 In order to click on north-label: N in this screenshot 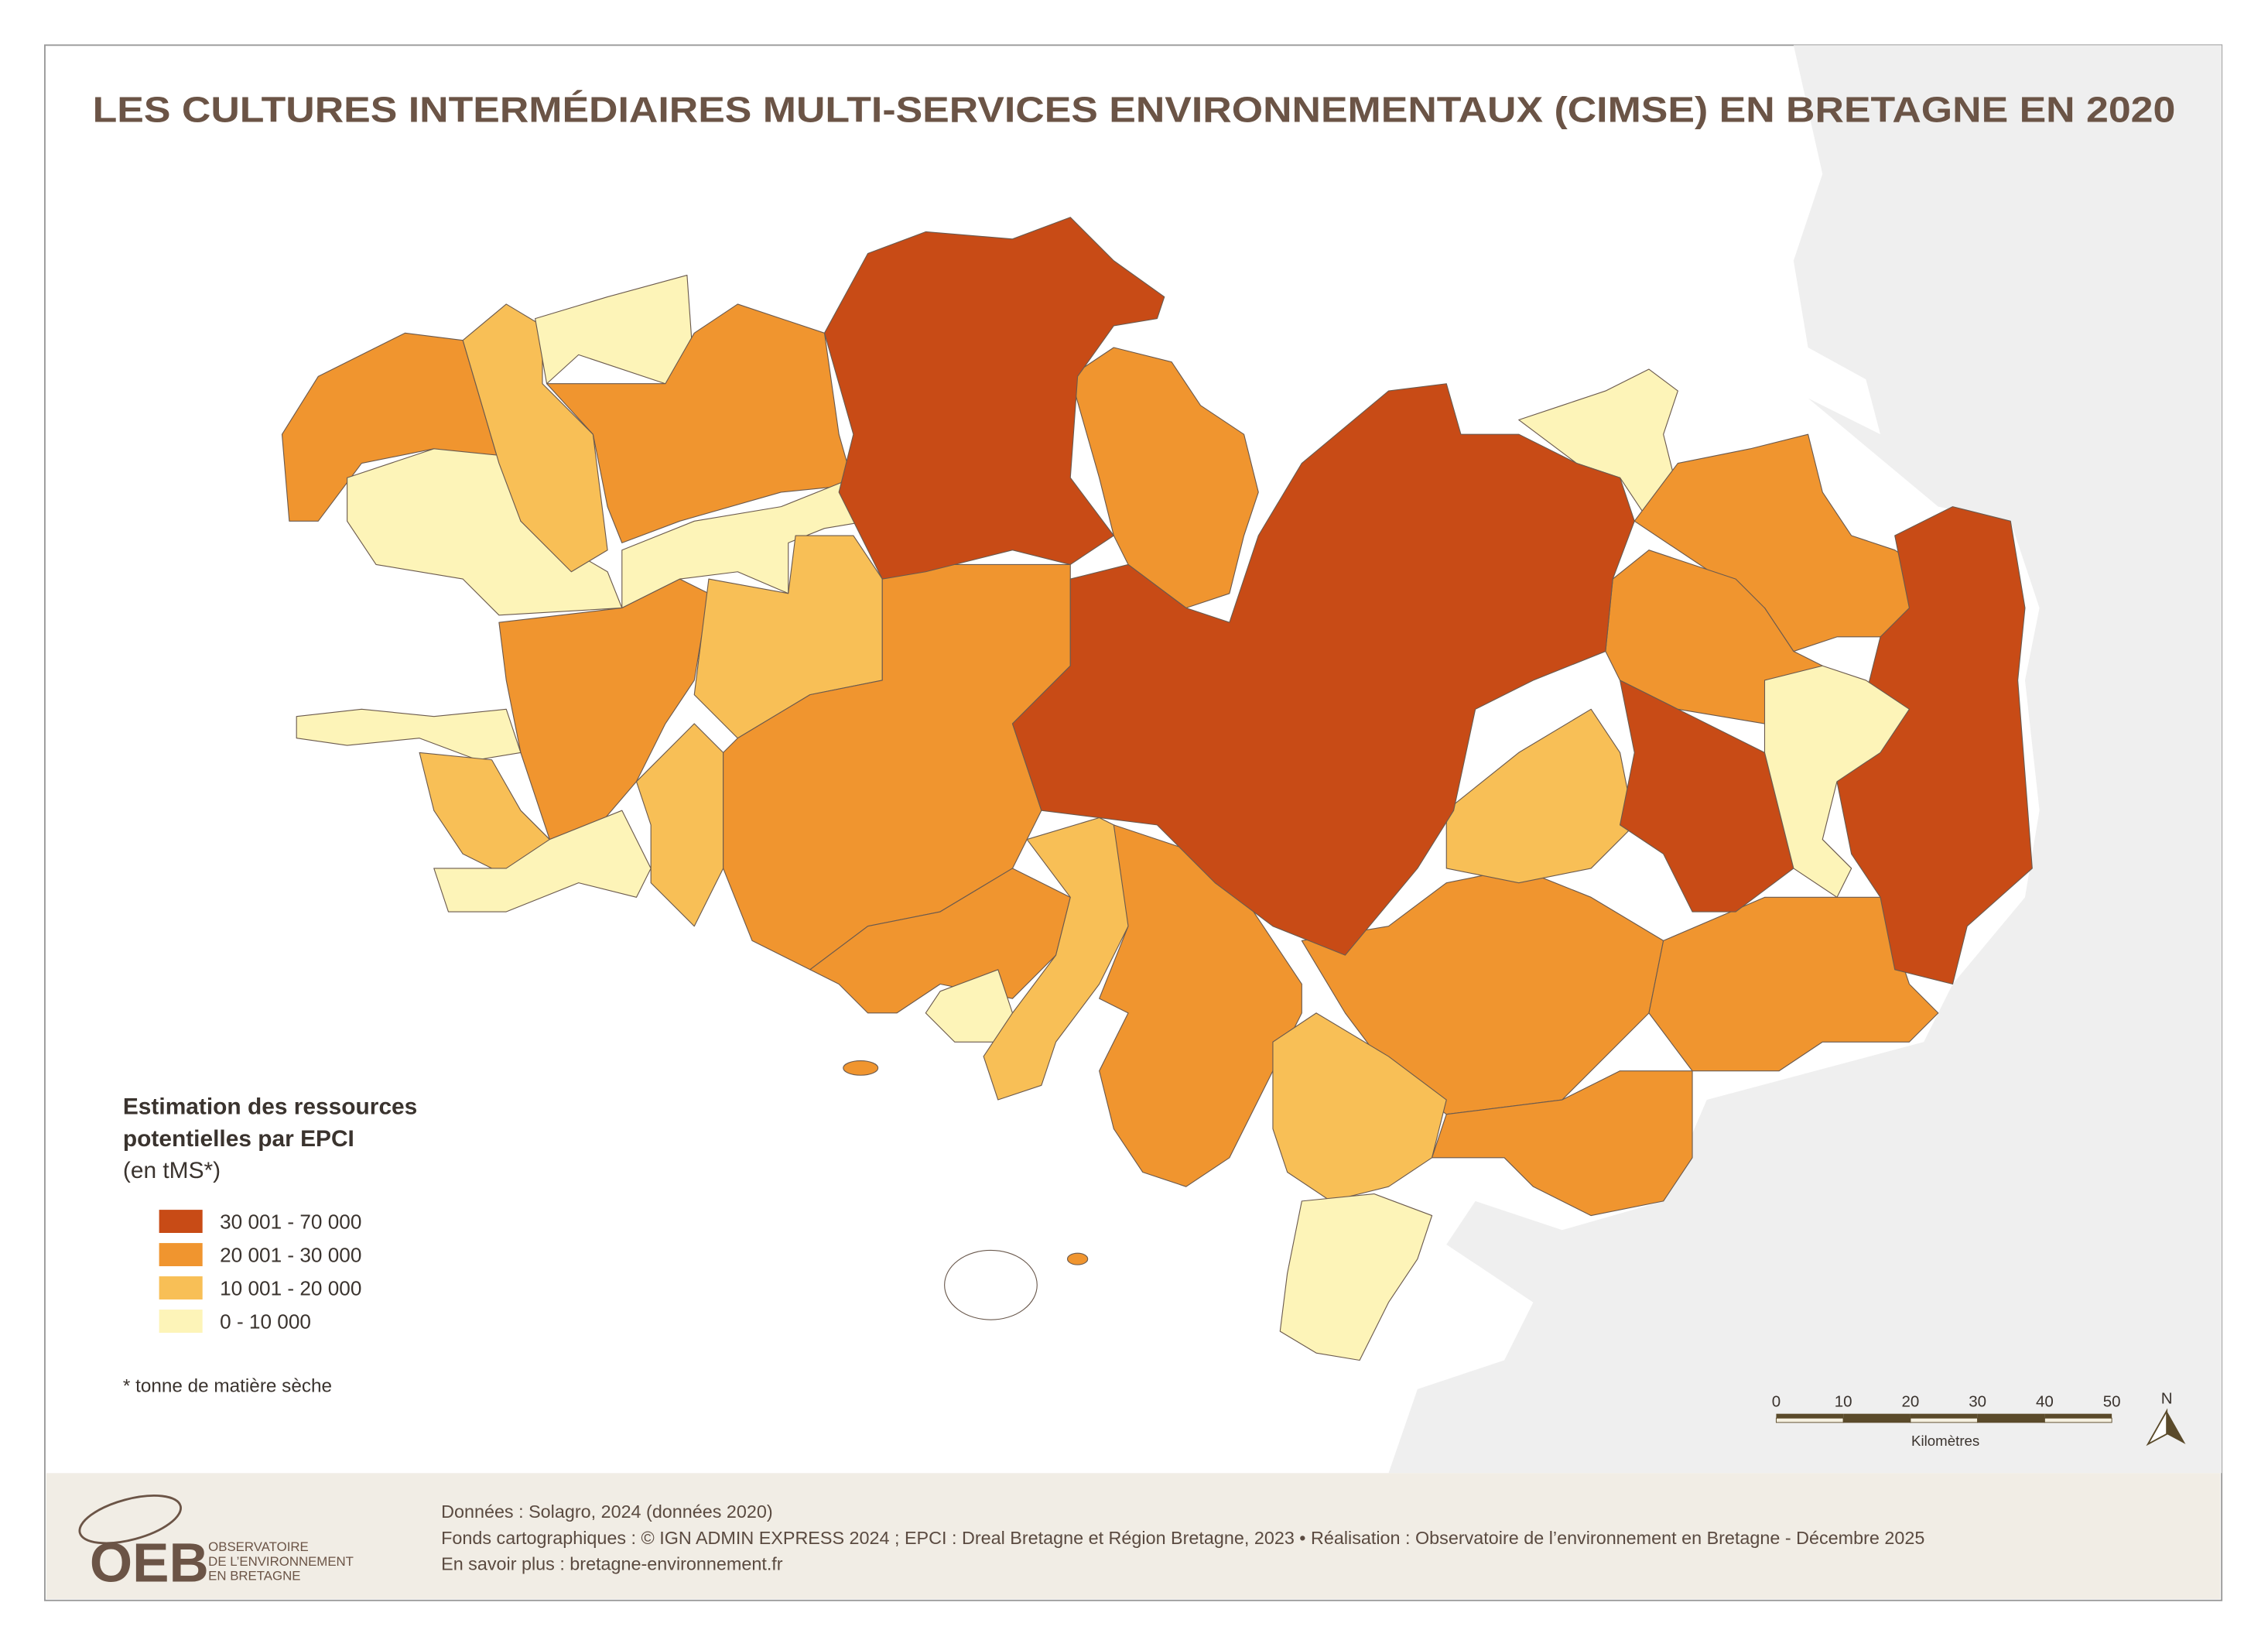, I will do `click(2167, 1399)`.